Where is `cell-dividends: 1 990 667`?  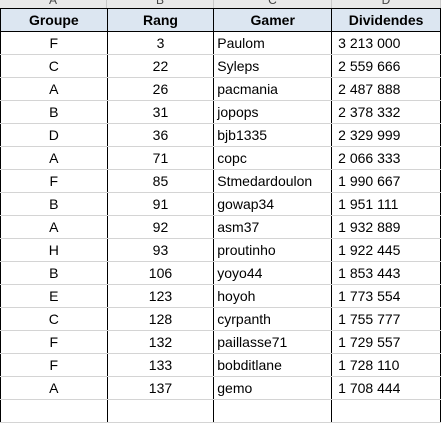 cell-dividends: 1 990 667 is located at coordinates (386, 181).